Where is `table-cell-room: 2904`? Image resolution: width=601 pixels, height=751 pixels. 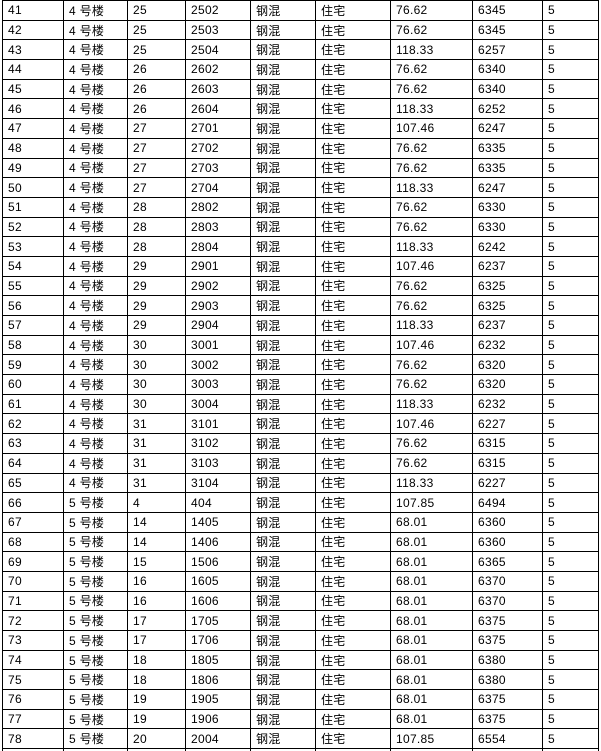 table-cell-room: 2904 is located at coordinates (218, 325).